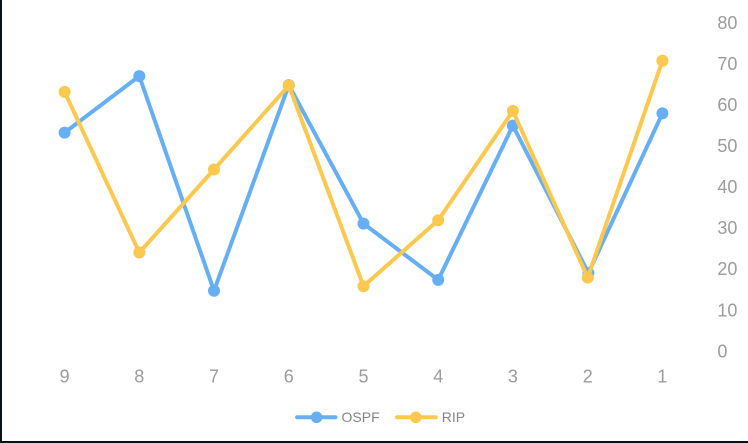 This screenshot has width=748, height=443. I want to click on svg-text: 1, so click(662, 376).